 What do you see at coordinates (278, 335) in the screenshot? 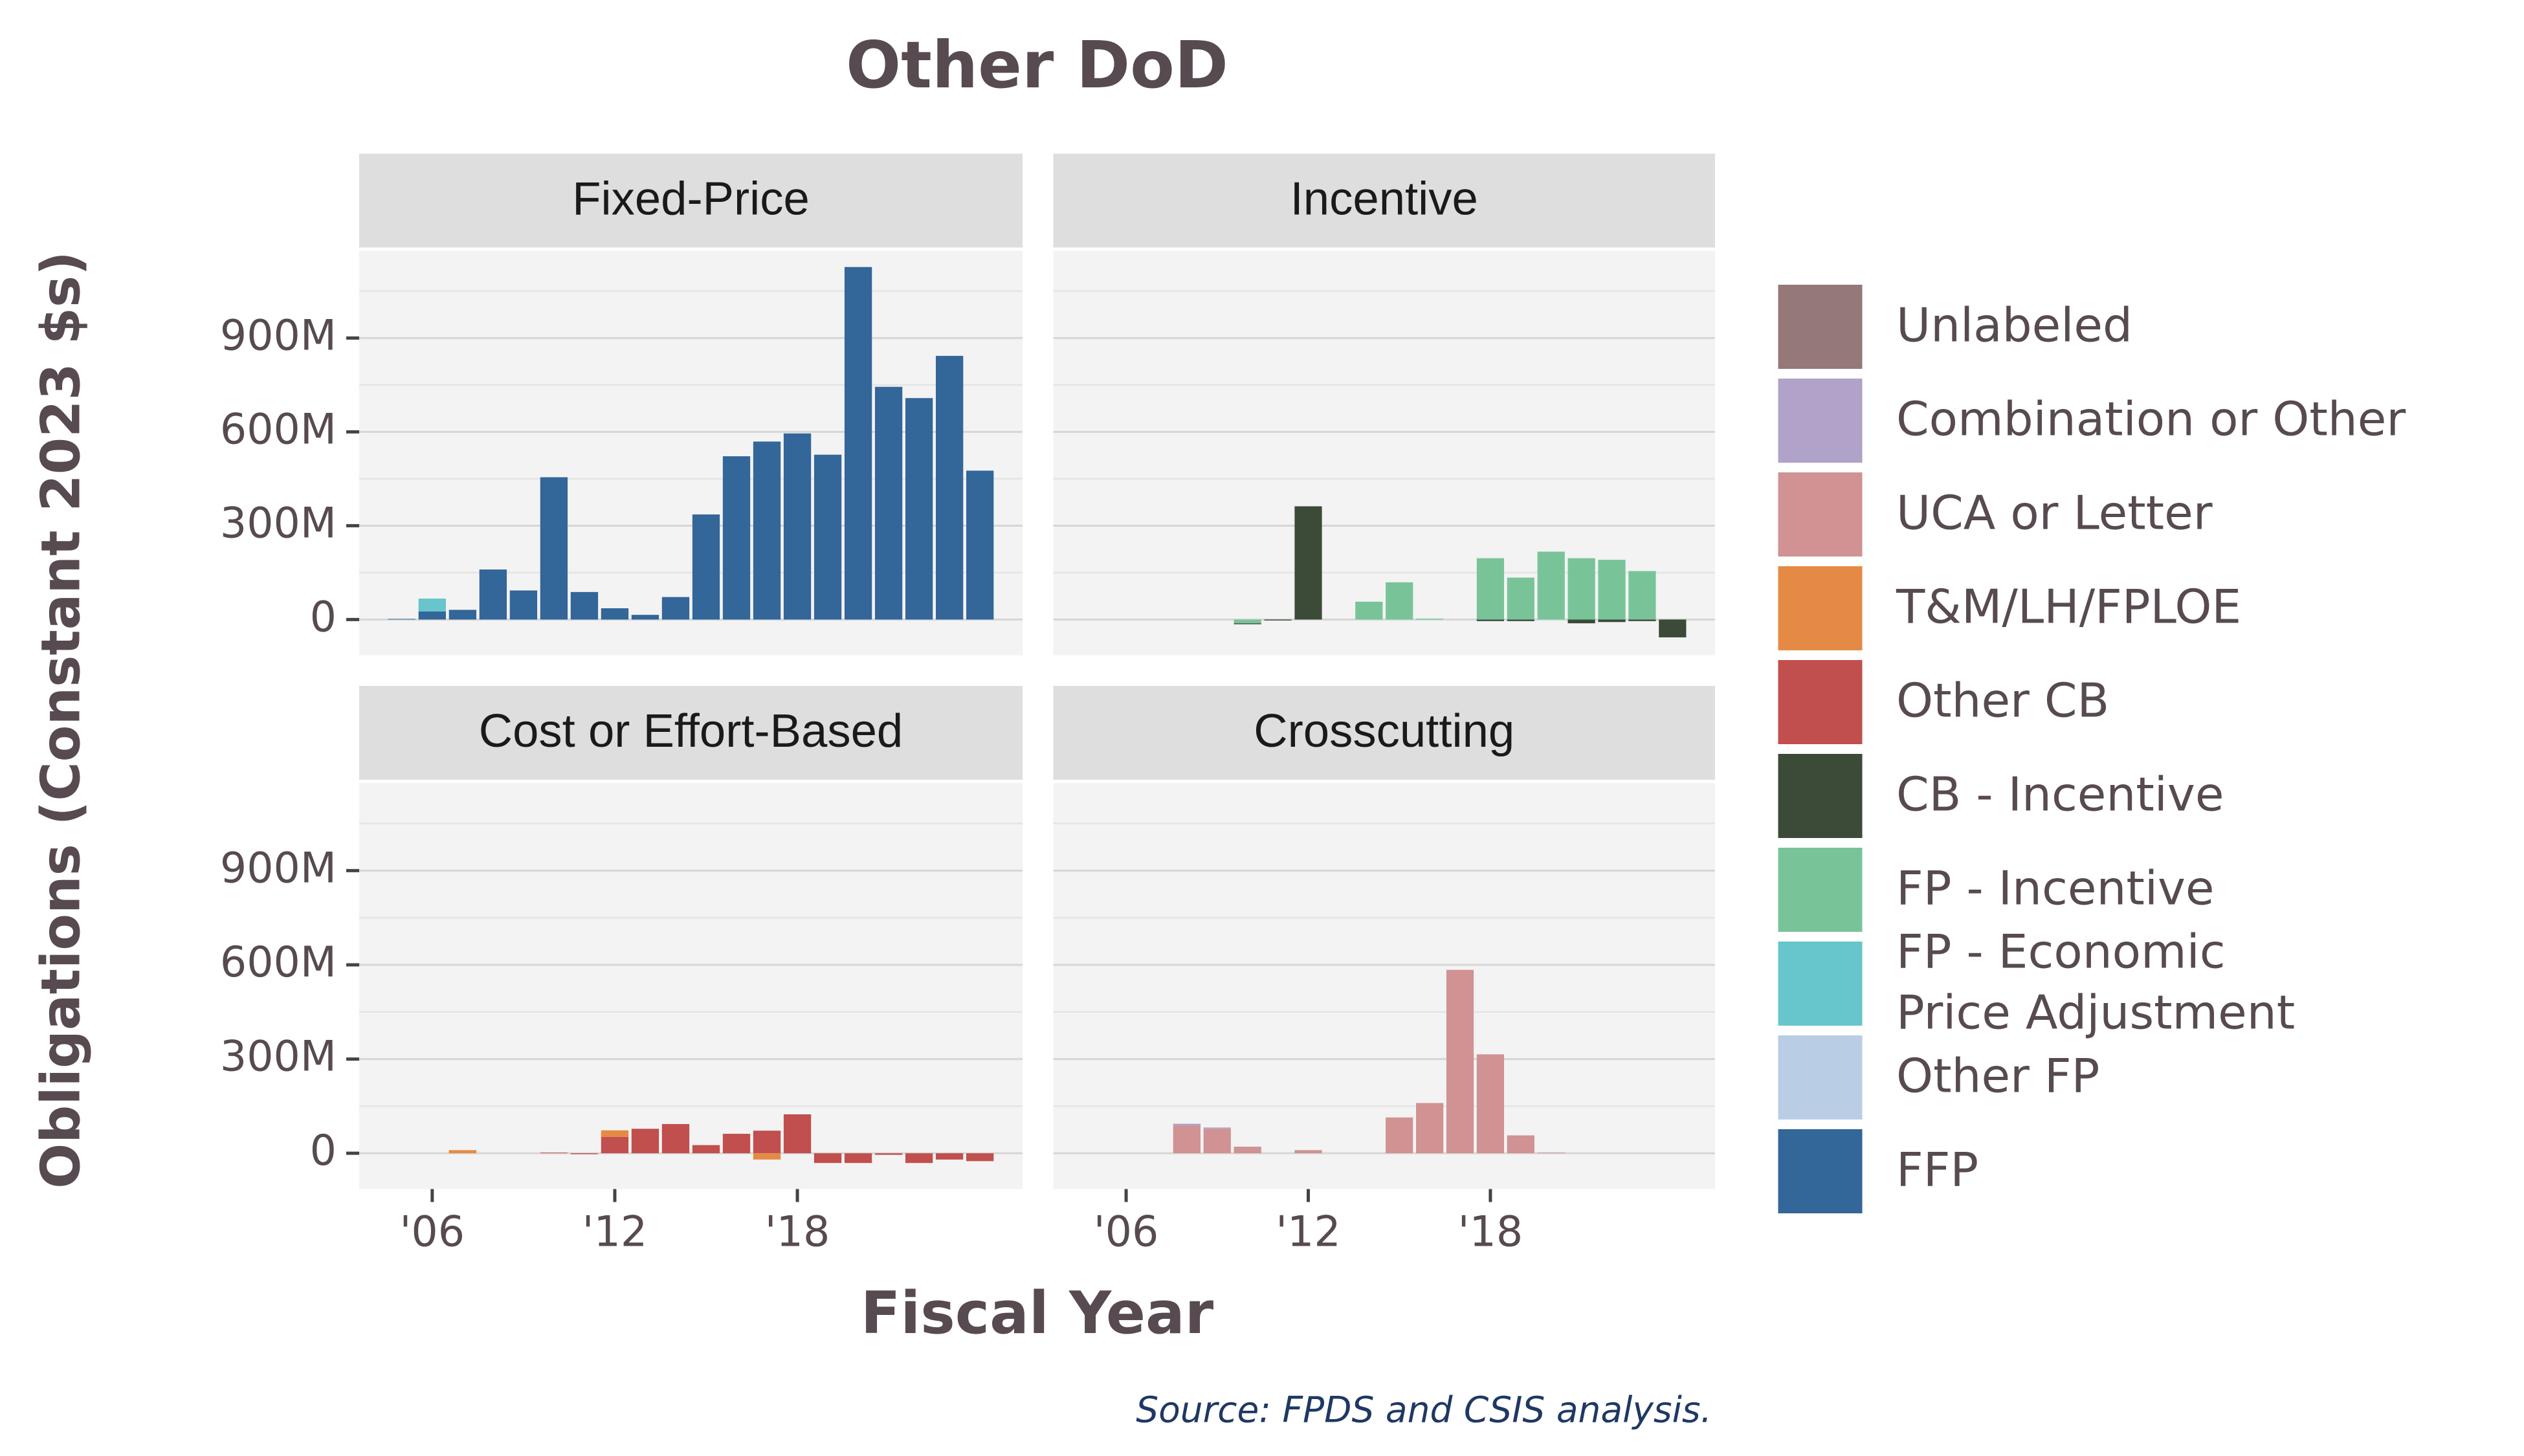
I see `y-tick-label: 900M` at bounding box center [278, 335].